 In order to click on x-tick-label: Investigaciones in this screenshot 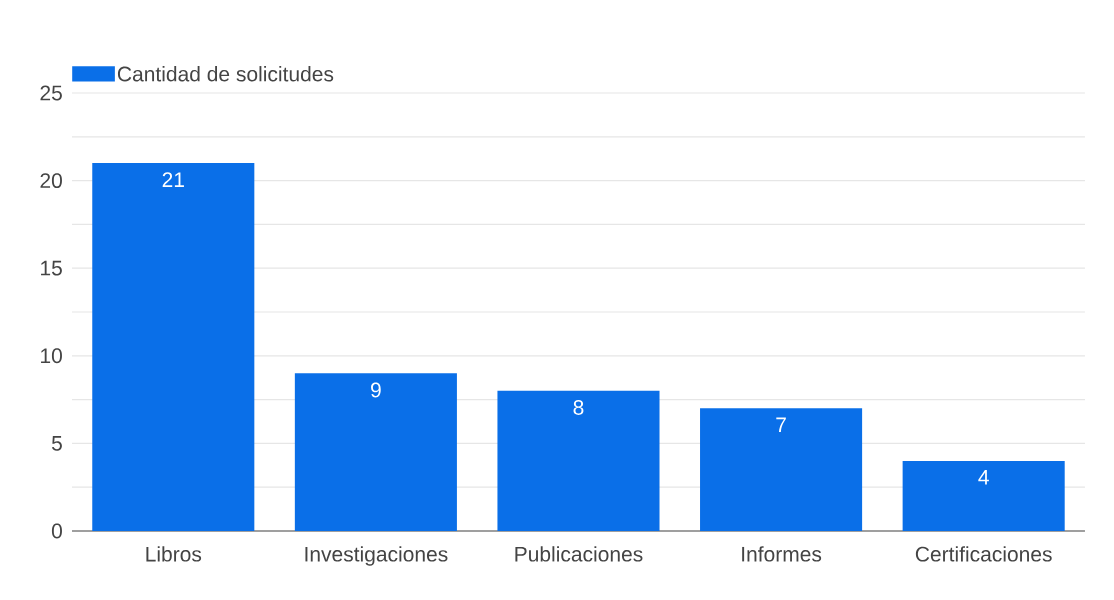, I will do `click(376, 556)`.